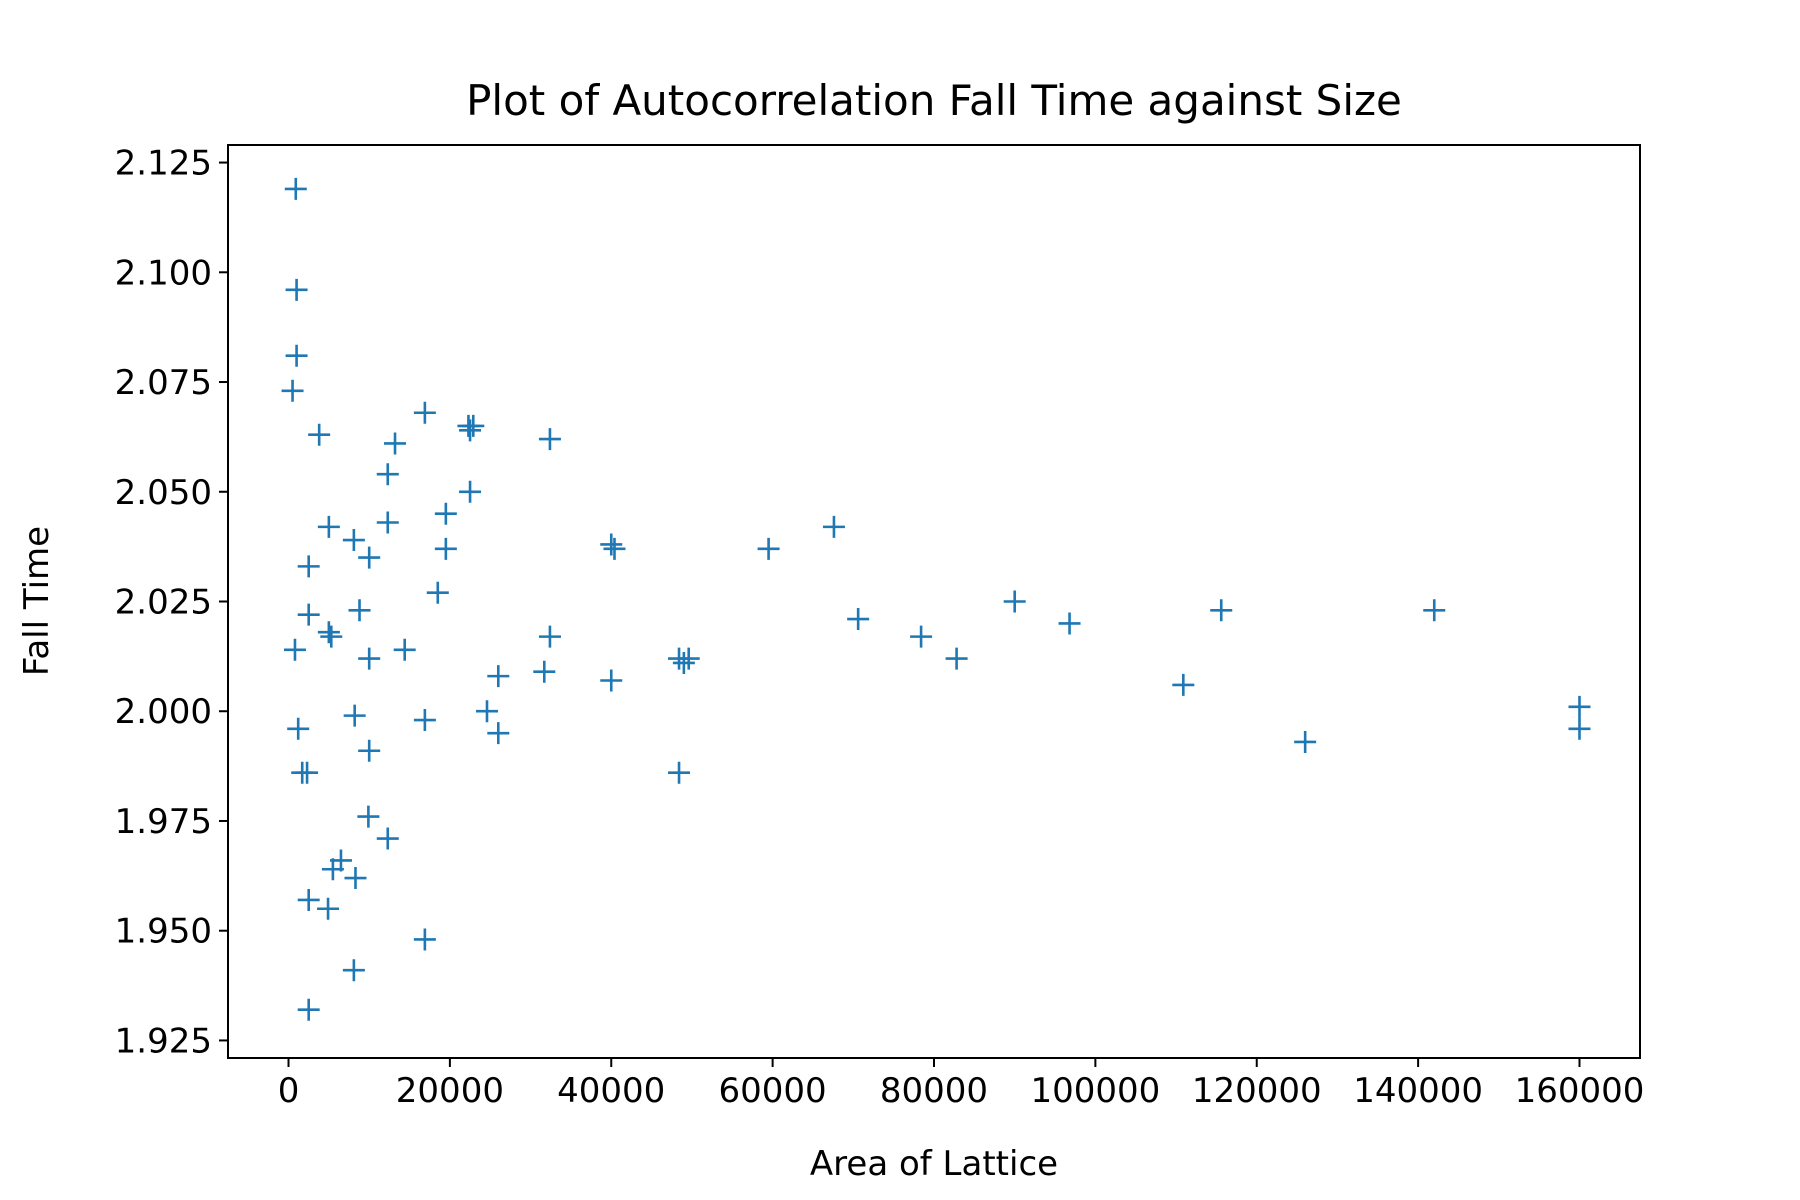 The image size is (1800, 1200). Describe the element at coordinates (163, 822) in the screenshot. I see `y-tick-label: 1.975` at that location.